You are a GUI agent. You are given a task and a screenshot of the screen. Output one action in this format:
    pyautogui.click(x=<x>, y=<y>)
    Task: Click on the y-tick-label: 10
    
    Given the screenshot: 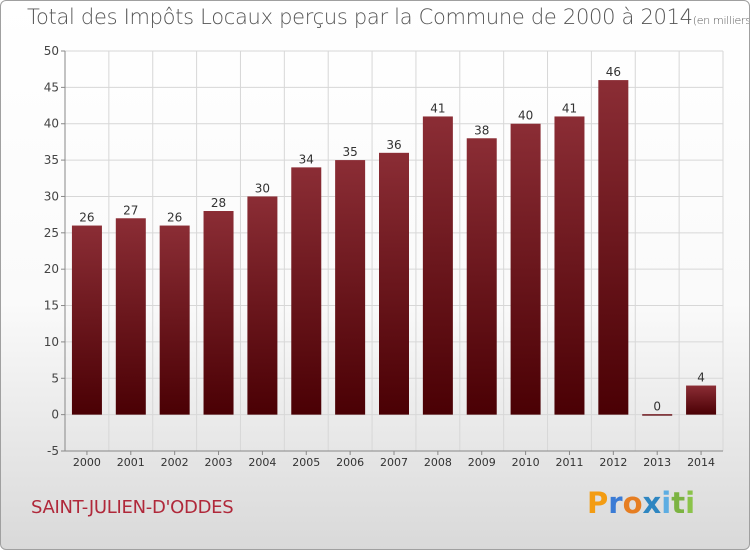 What is the action you would take?
    pyautogui.click(x=51, y=342)
    